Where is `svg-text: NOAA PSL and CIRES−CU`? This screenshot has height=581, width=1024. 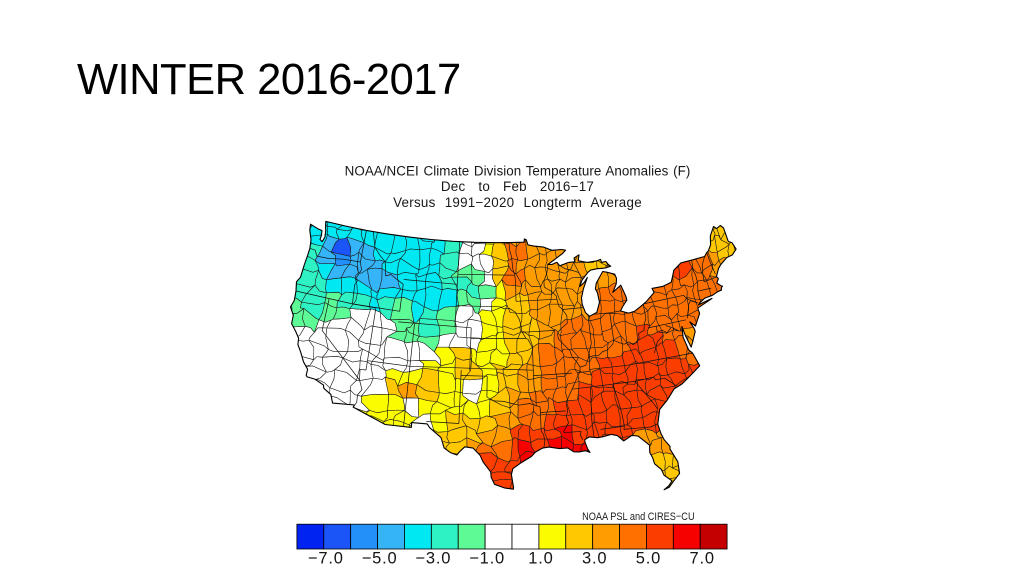 svg-text: NOAA PSL and CIRES−CU is located at coordinates (638, 517).